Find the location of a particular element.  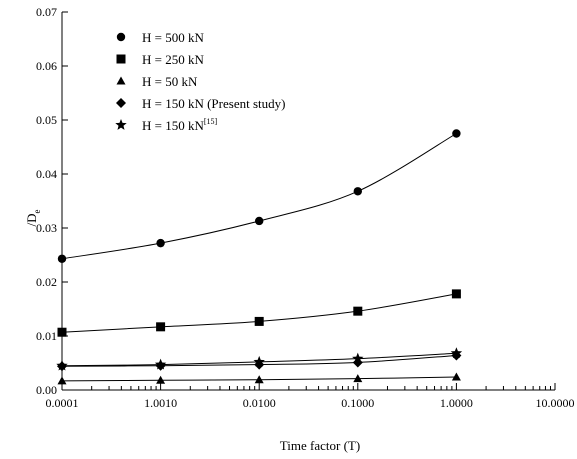

x-tick-label: 10.0000 is located at coordinates (555, 403).